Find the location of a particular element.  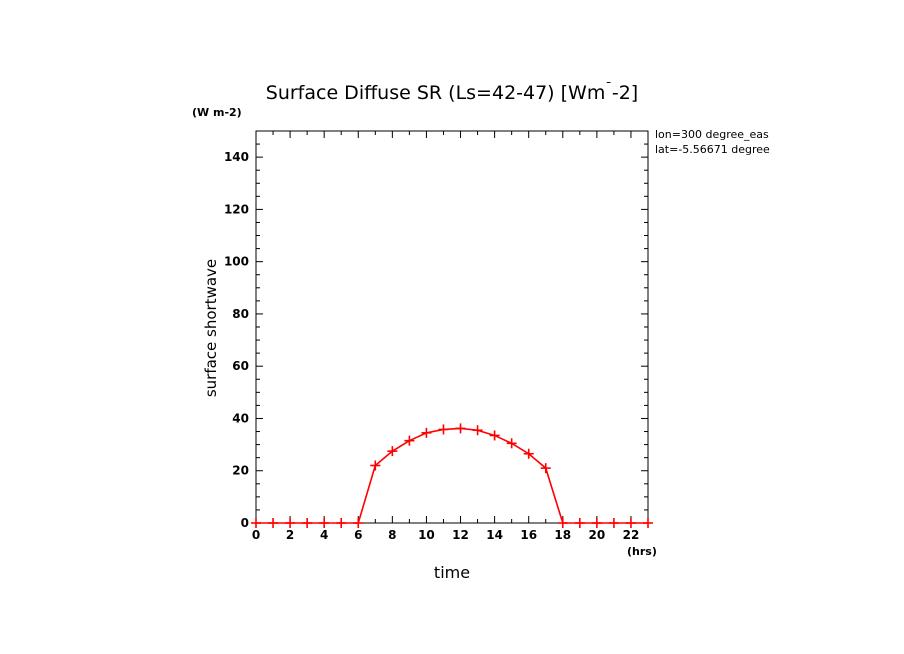

x-tick-label: 22 is located at coordinates (631, 535).